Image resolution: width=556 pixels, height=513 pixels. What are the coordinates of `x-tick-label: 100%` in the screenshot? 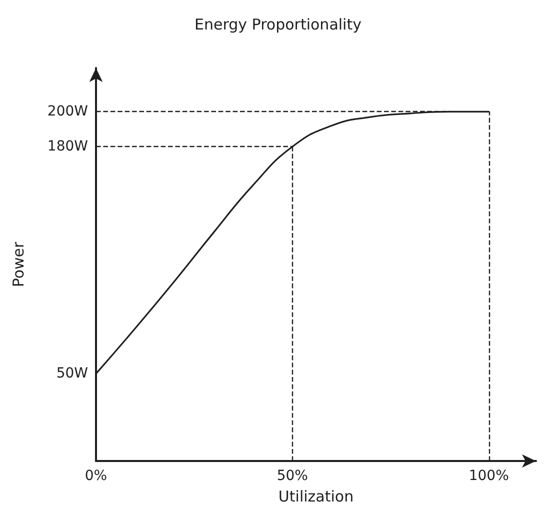 It's located at (488, 476).